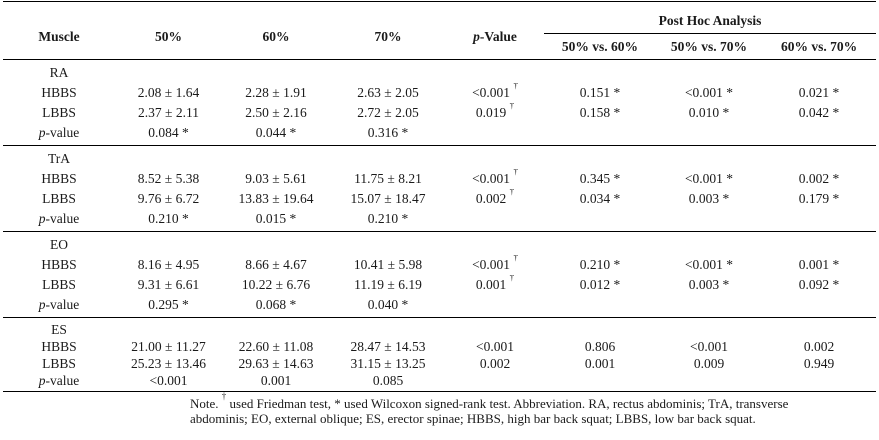 This screenshot has height=440, width=879. Describe the element at coordinates (709, 346) in the screenshot. I see `post-hoc-cell: <0.001` at that location.